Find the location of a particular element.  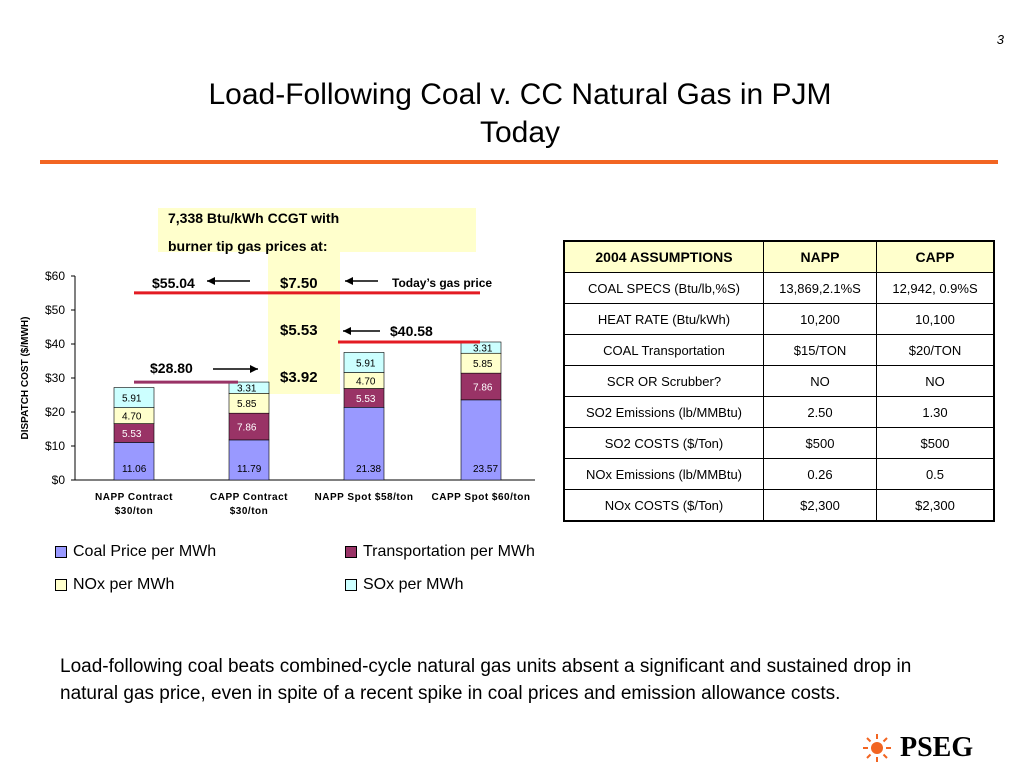

page-number: 3 is located at coordinates (1000, 39).